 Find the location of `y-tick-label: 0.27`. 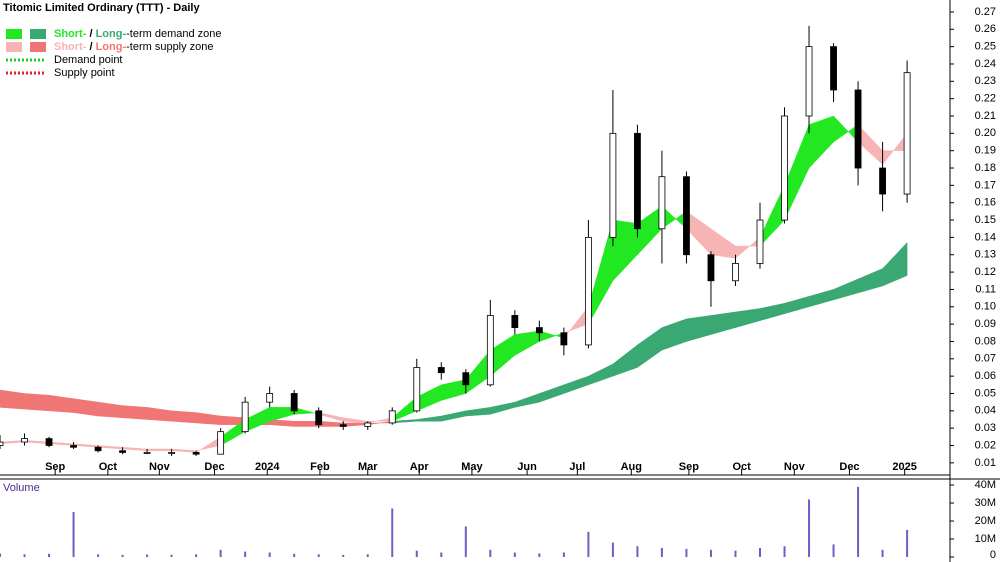

y-tick-label: 0.27 is located at coordinates (985, 12).